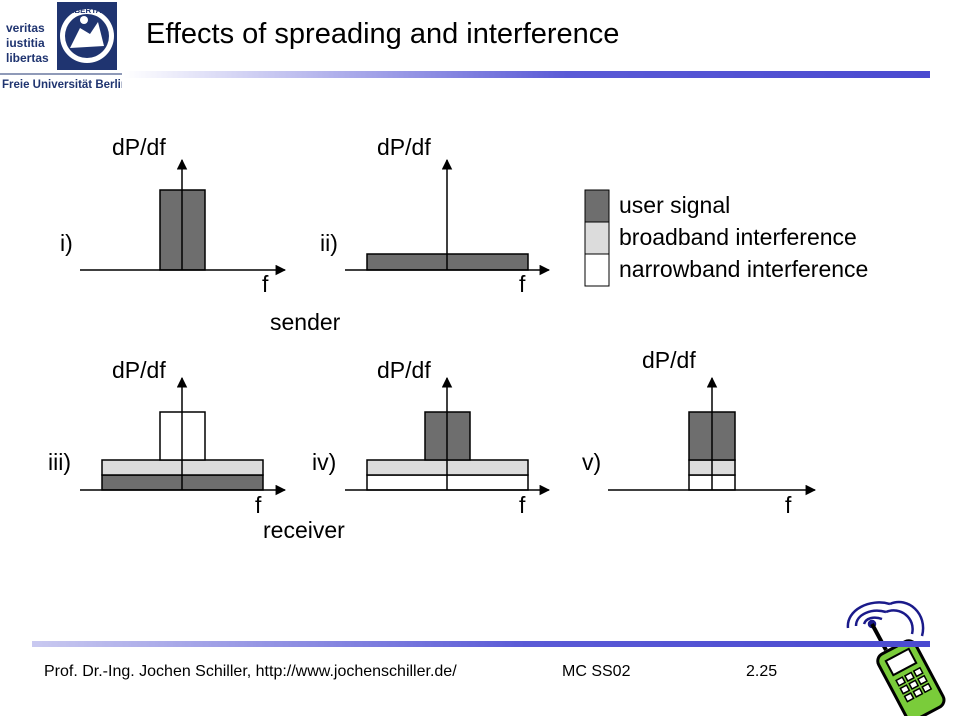 The height and width of the screenshot is (720, 960). I want to click on title-divider, so click(527, 74).